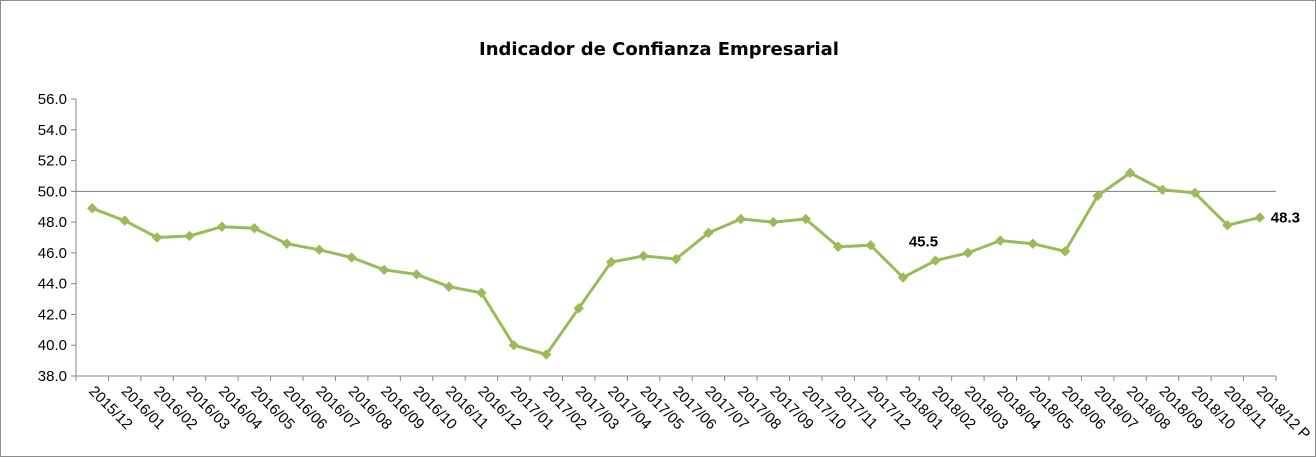 The image size is (1316, 457). What do you see at coordinates (1104, 229) in the screenshot?
I see `data-labels-layer: 45.5 48.3` at bounding box center [1104, 229].